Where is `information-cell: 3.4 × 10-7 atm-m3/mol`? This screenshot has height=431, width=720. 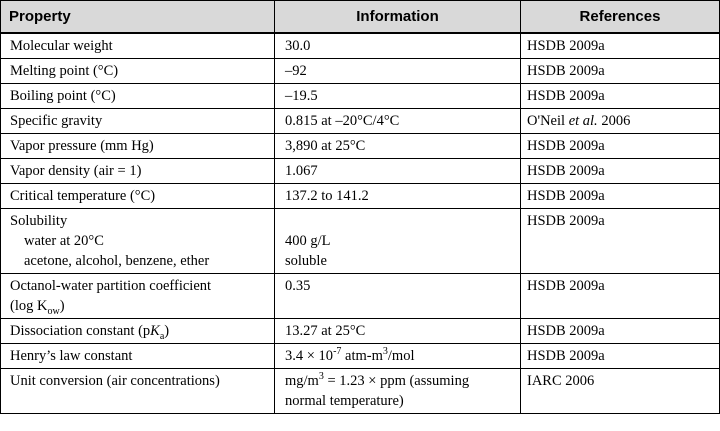
information-cell: 3.4 × 10-7 atm-m3/mol is located at coordinates (397, 356).